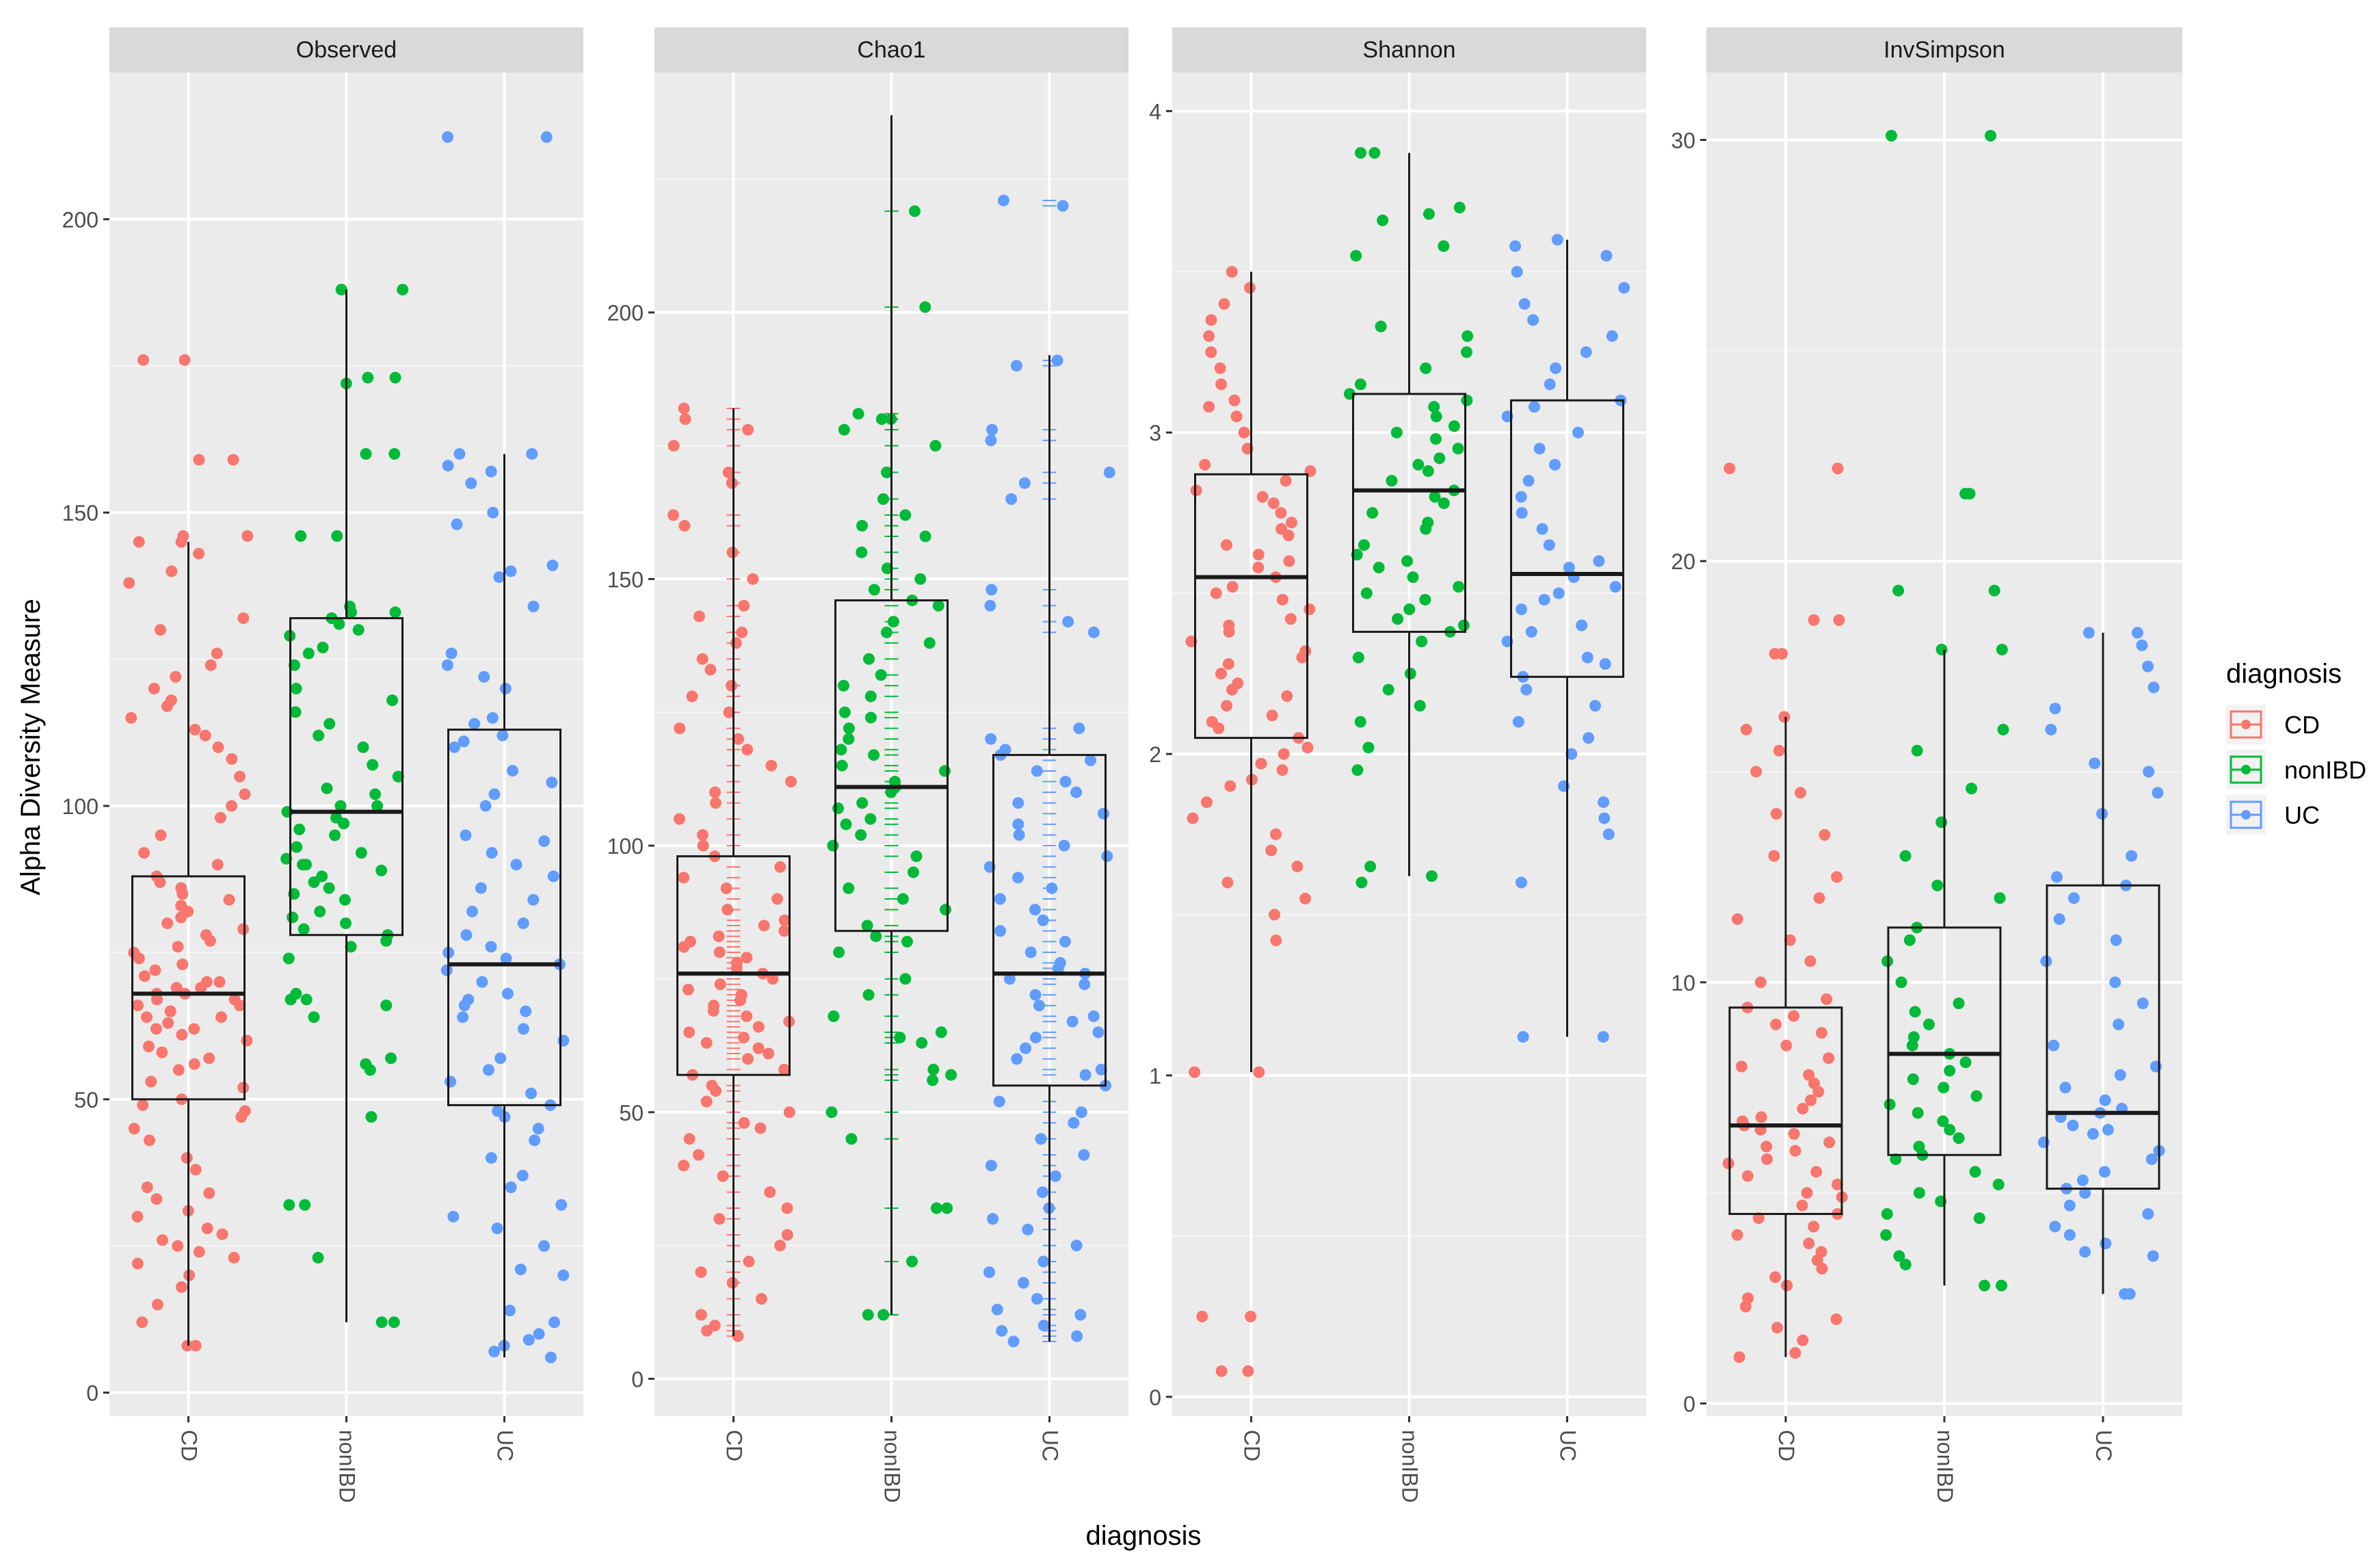  What do you see at coordinates (732, 872) in the screenshot?
I see `series-cd` at bounding box center [732, 872].